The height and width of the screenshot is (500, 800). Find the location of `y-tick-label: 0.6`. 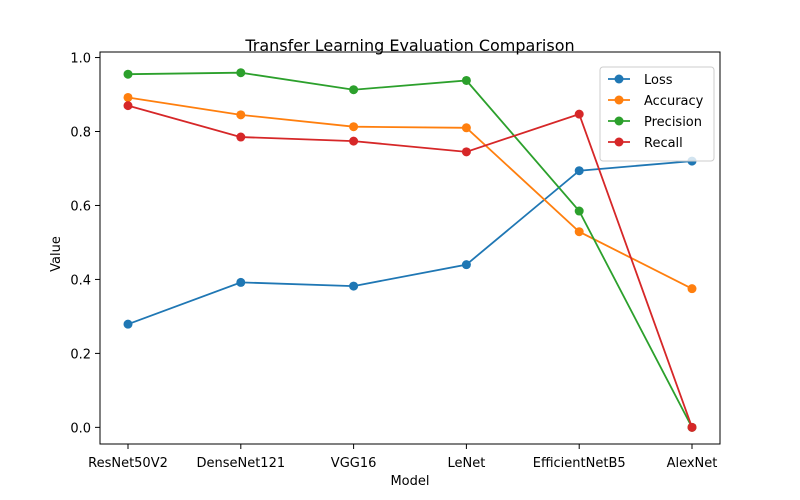

y-tick-label: 0.6 is located at coordinates (80, 206).